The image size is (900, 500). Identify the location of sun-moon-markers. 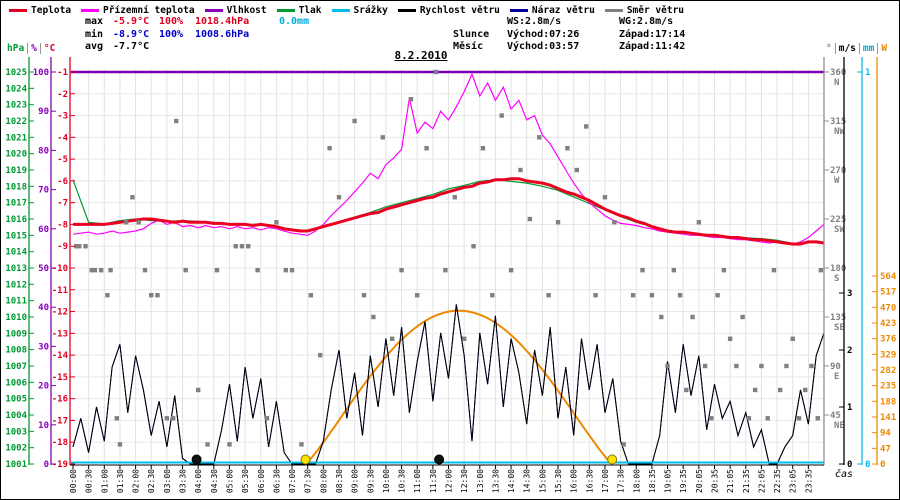
(404, 459).